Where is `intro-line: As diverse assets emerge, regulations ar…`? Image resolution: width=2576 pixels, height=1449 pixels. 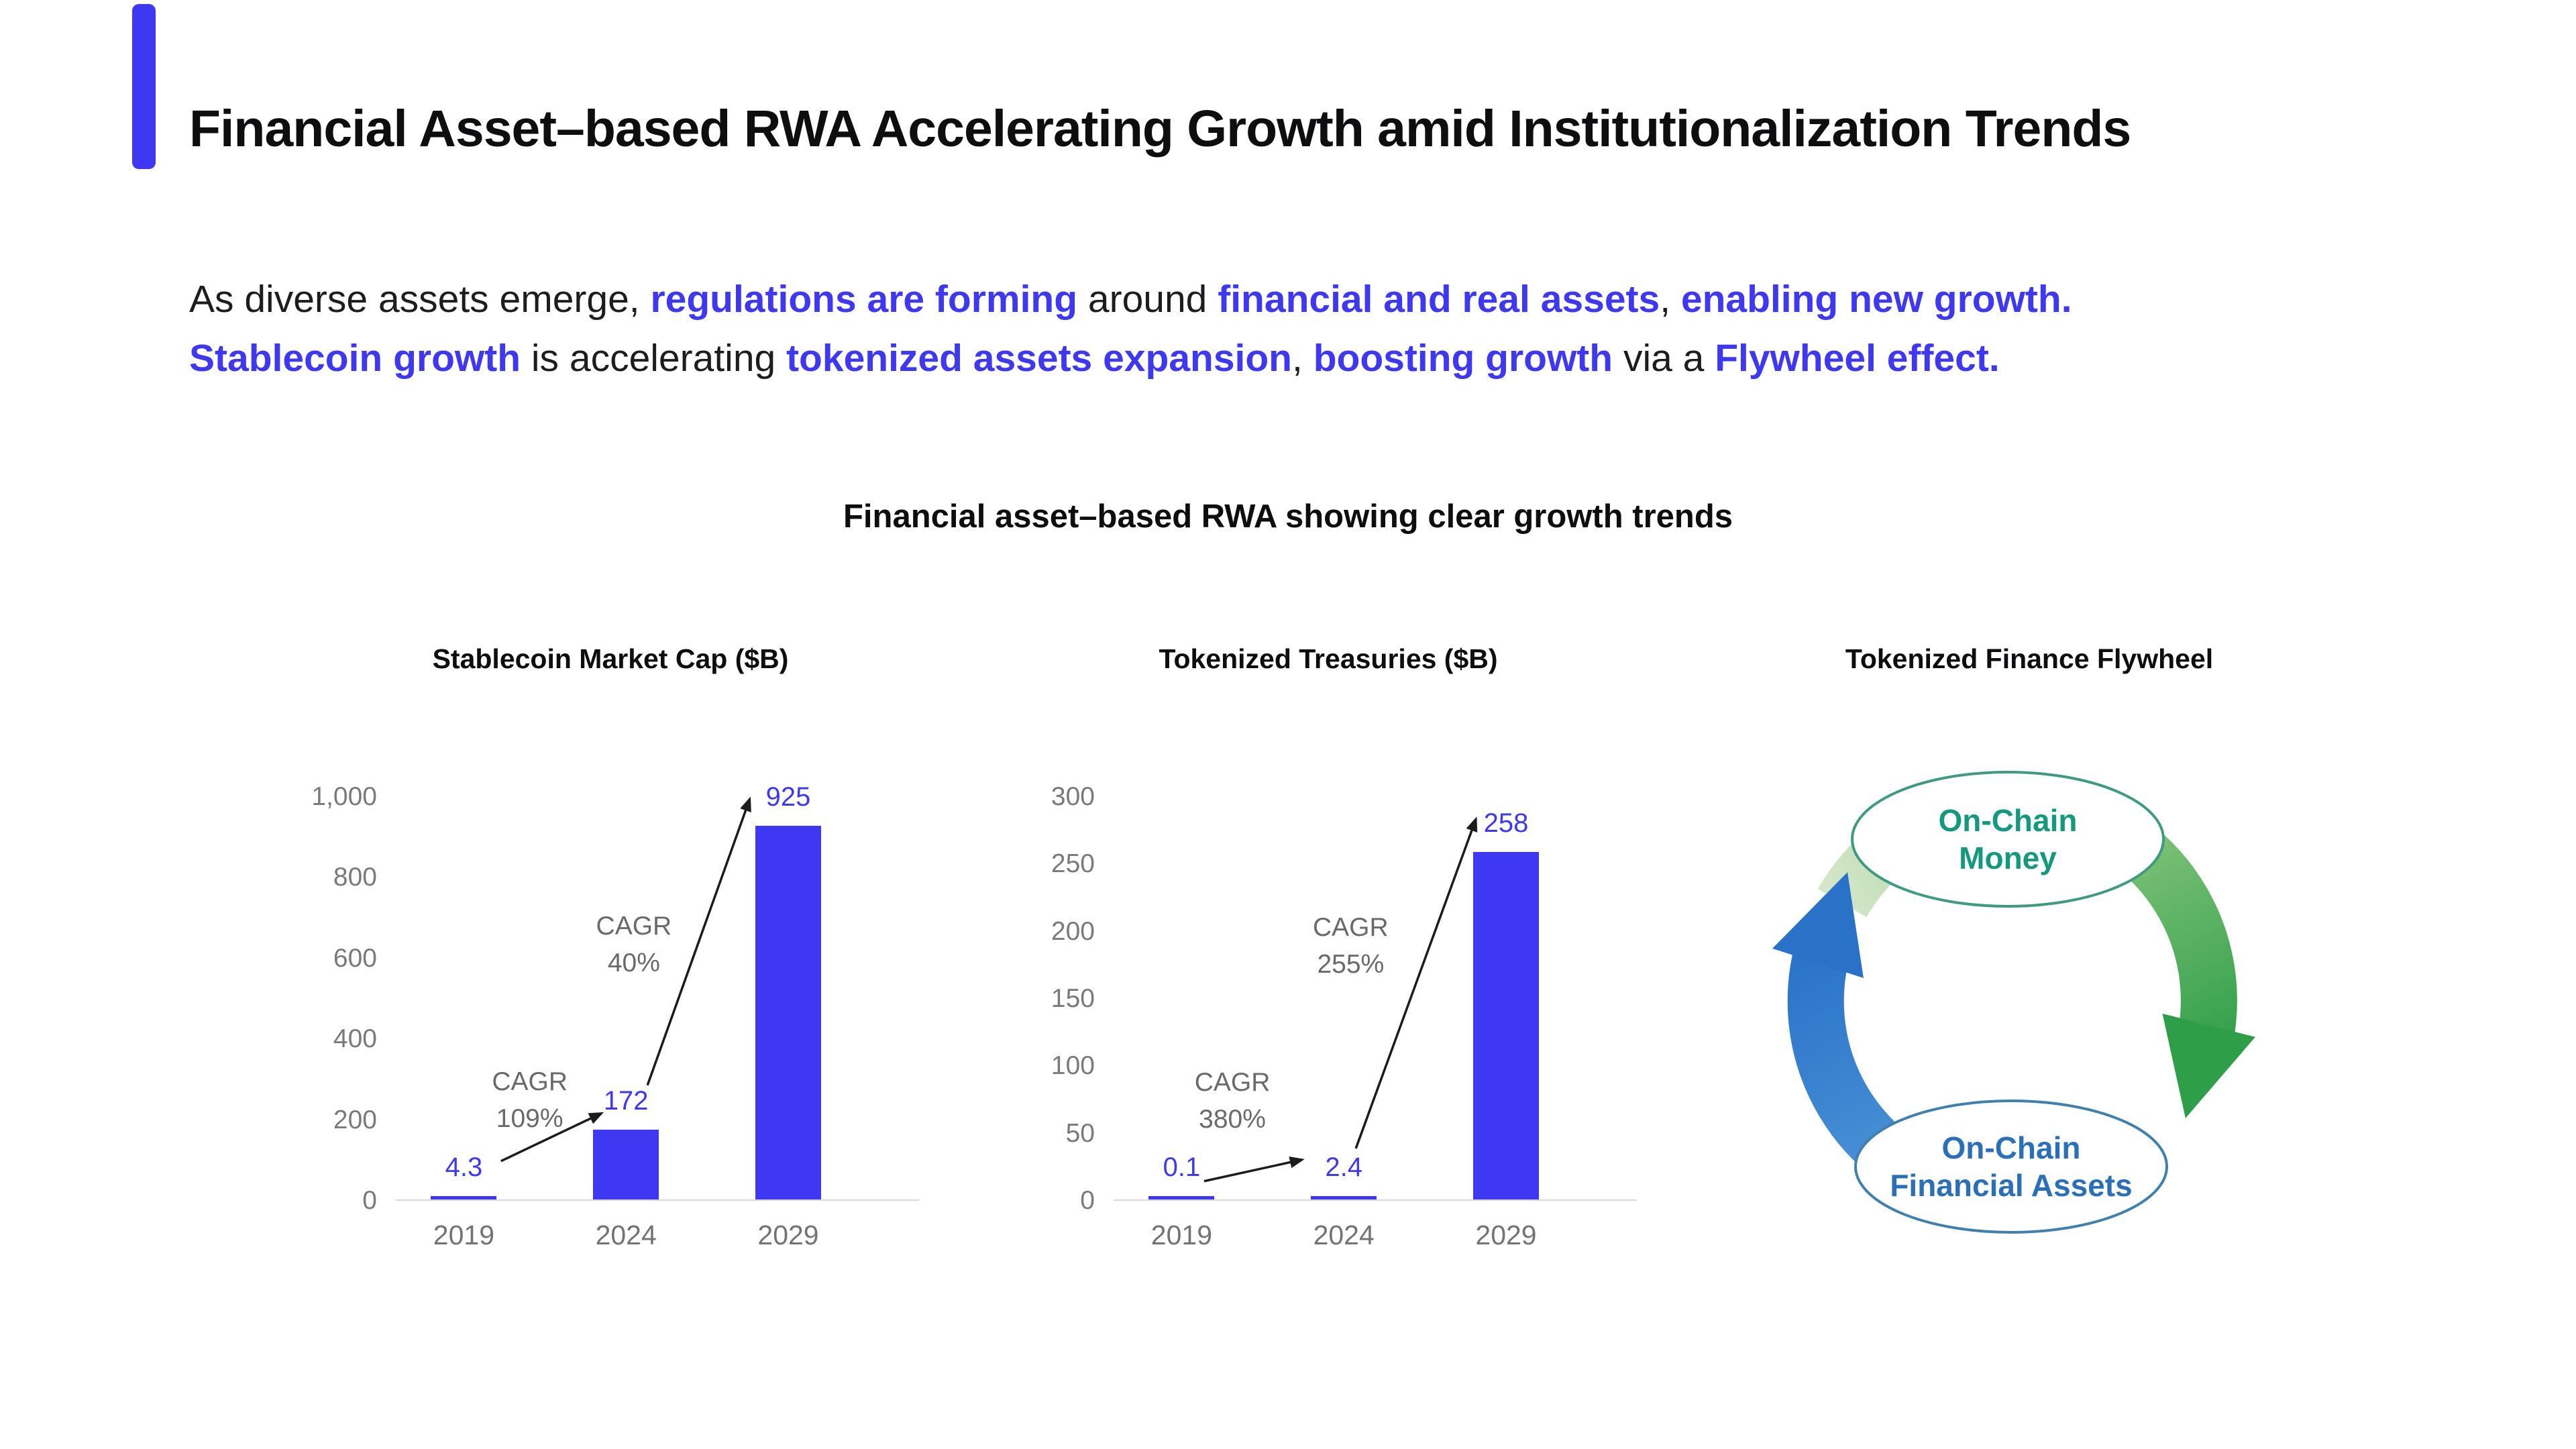
intro-line: As diverse assets emerge, regulations ar… is located at coordinates (1130, 299).